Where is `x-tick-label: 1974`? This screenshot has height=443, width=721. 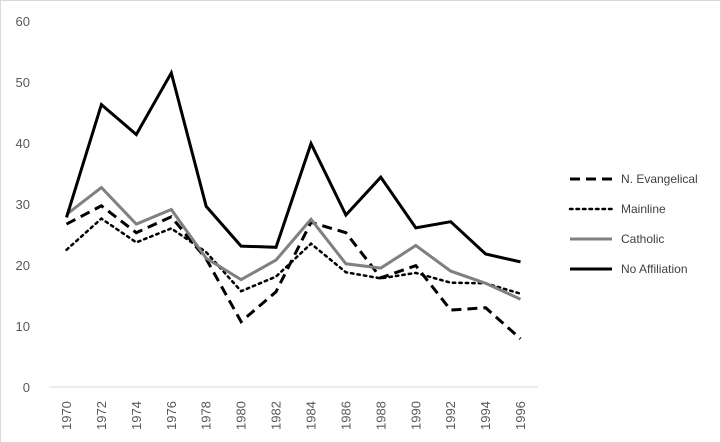
x-tick-label: 1974 is located at coordinates (136, 415).